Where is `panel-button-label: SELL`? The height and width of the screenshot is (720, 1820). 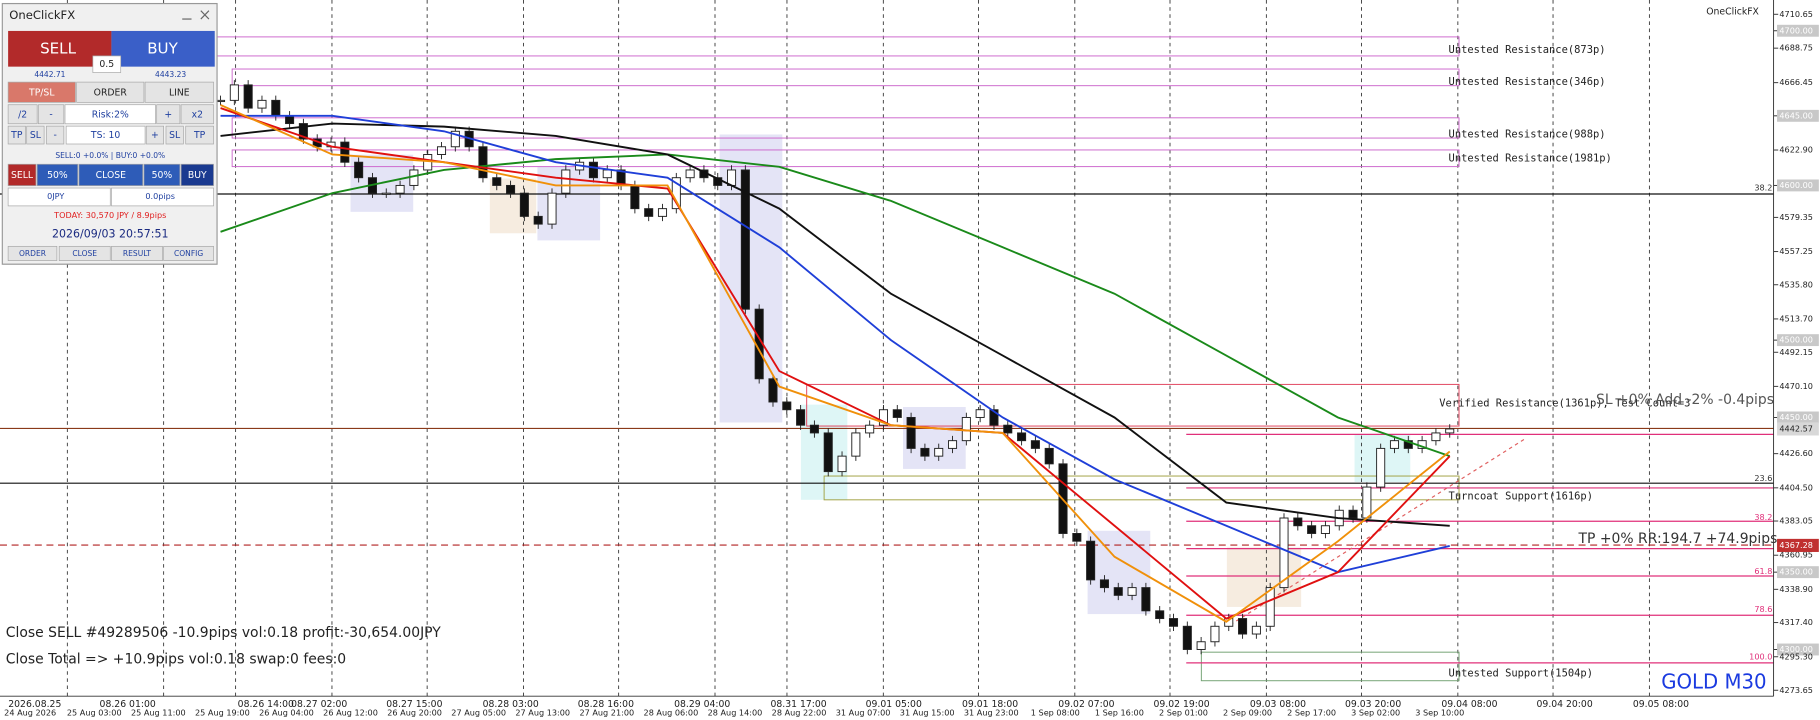
panel-button-label: SELL is located at coordinates (22, 175).